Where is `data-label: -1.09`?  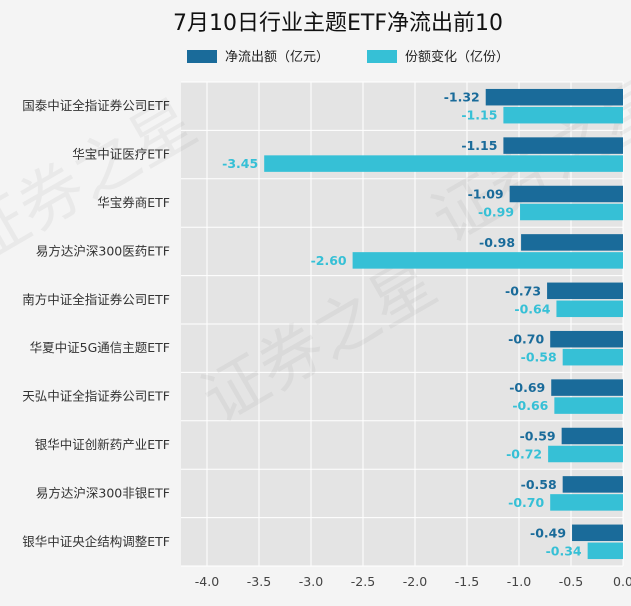 data-label: -1.09 is located at coordinates (486, 194).